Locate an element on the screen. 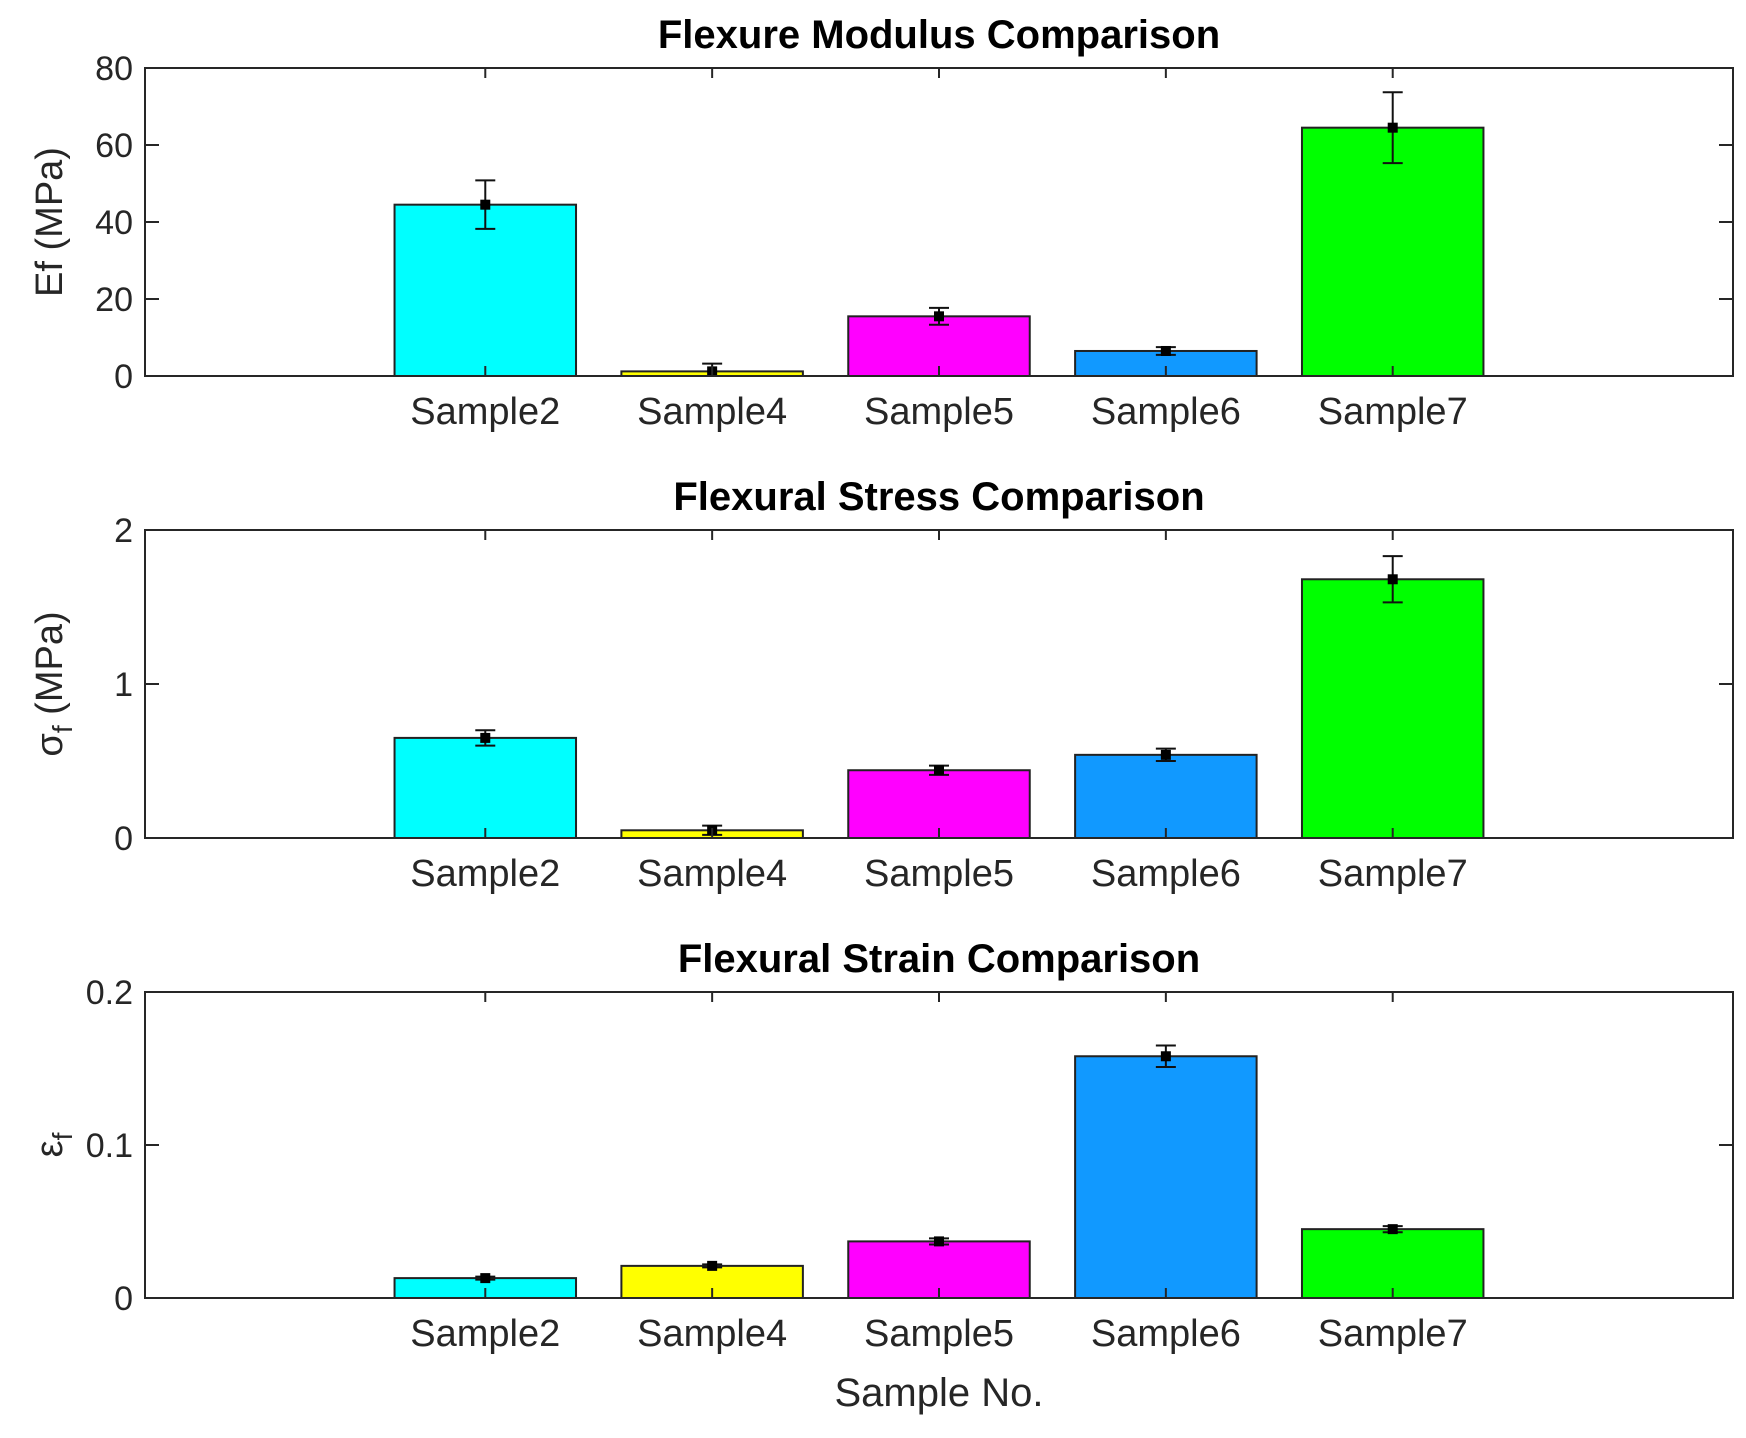 The height and width of the screenshot is (1438, 1746). y-axis-label-symbol: σ is located at coordinates (50, 744).